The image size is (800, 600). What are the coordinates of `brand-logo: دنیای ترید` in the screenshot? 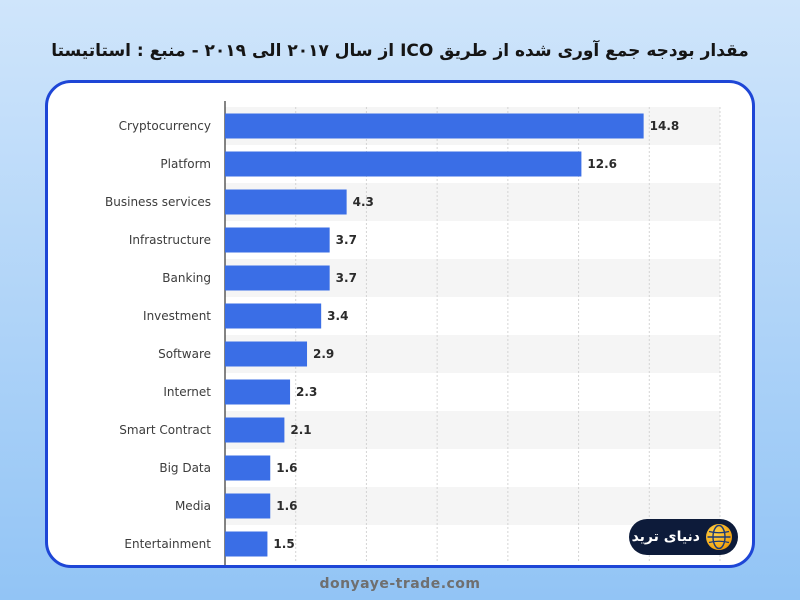 It's located at (683, 537).